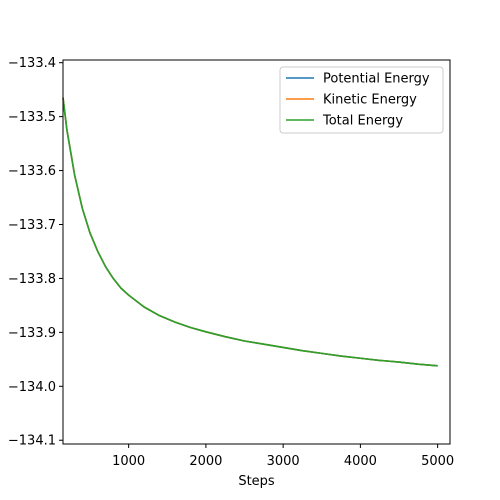 This screenshot has width=500, height=500. I want to click on y-tick-label: −133.5, so click(32, 117).